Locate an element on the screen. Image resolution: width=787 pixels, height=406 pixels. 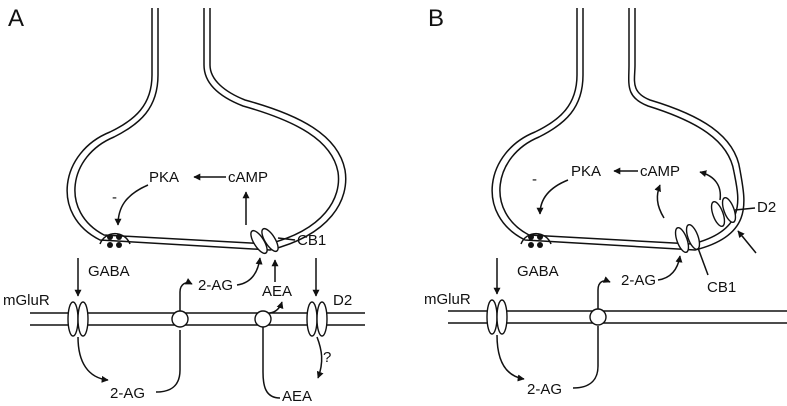
panel-b-arrow-2ag-to-cb1 is located at coordinates (670, 268).